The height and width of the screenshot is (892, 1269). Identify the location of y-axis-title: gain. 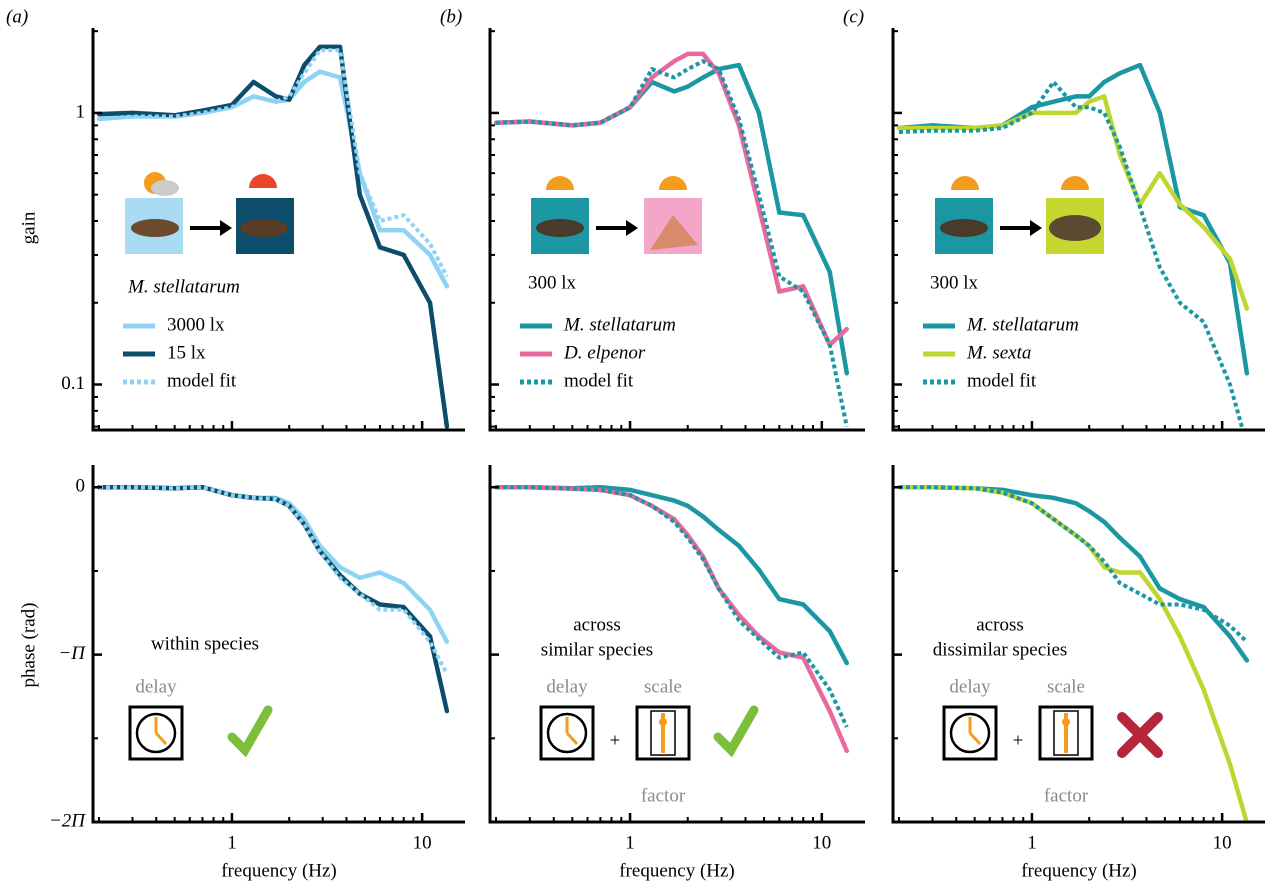
(28, 227).